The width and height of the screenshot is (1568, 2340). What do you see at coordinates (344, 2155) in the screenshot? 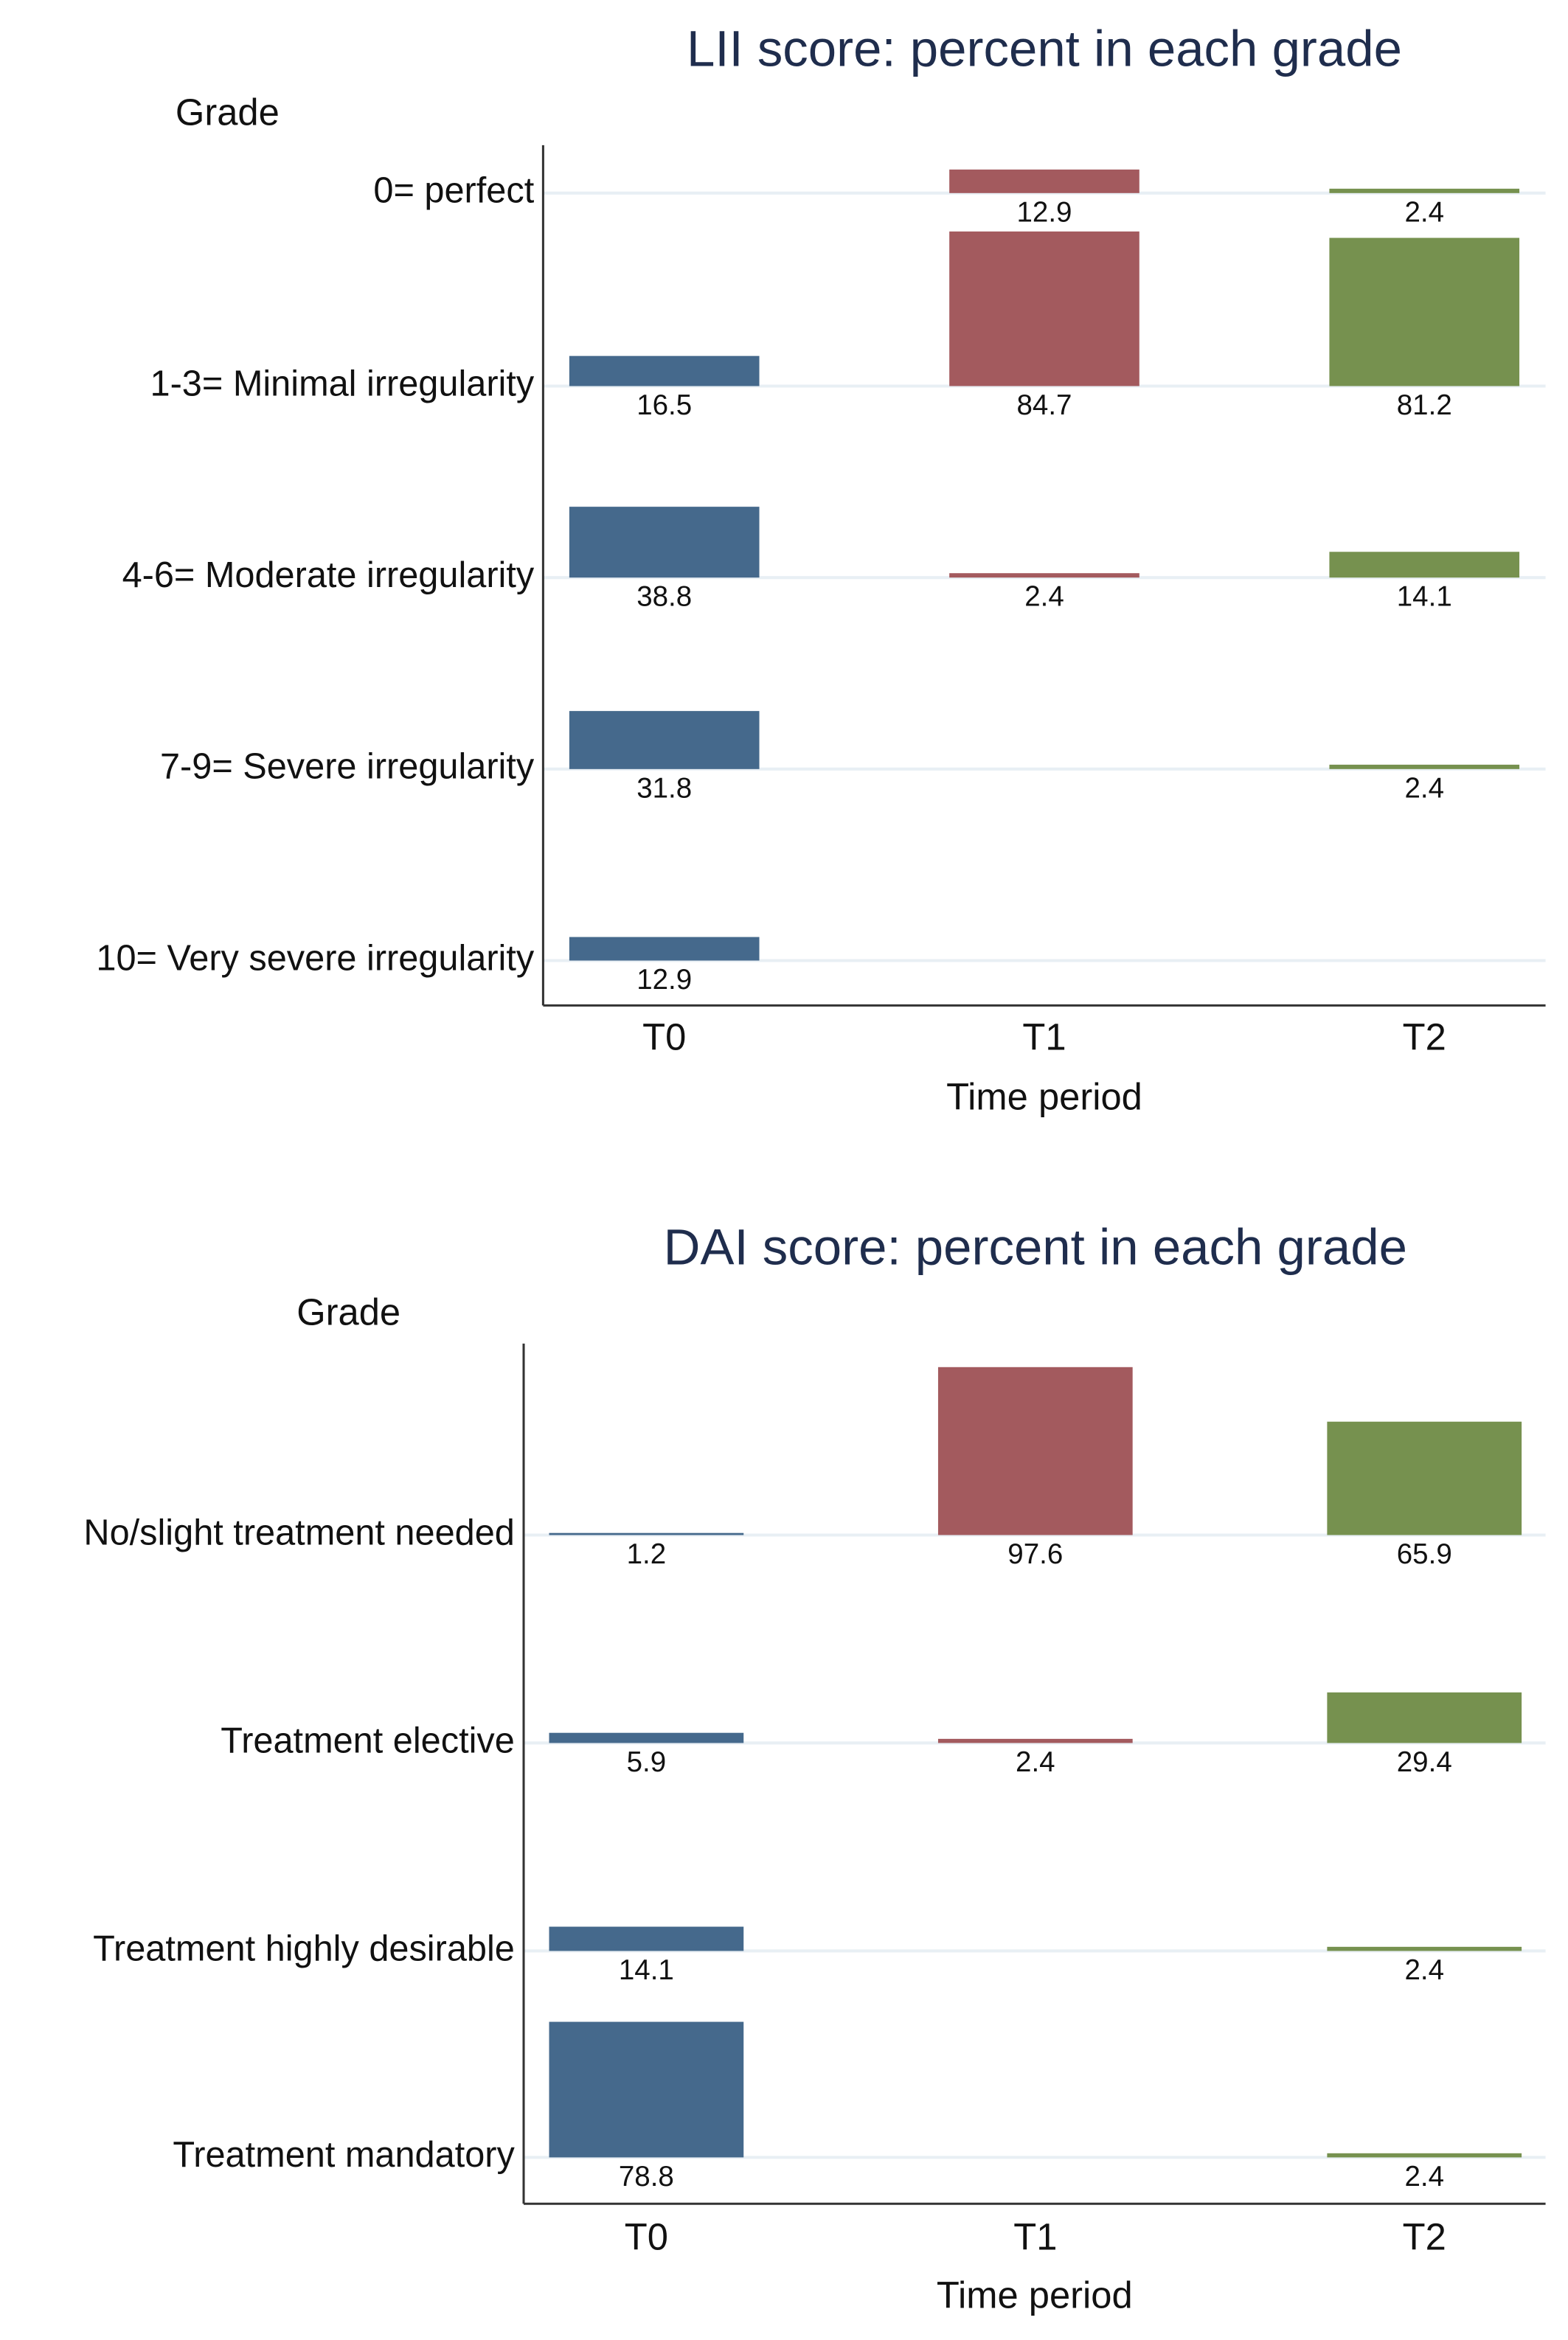
I see `y-tick-label: Treatment mandatory` at bounding box center [344, 2155].